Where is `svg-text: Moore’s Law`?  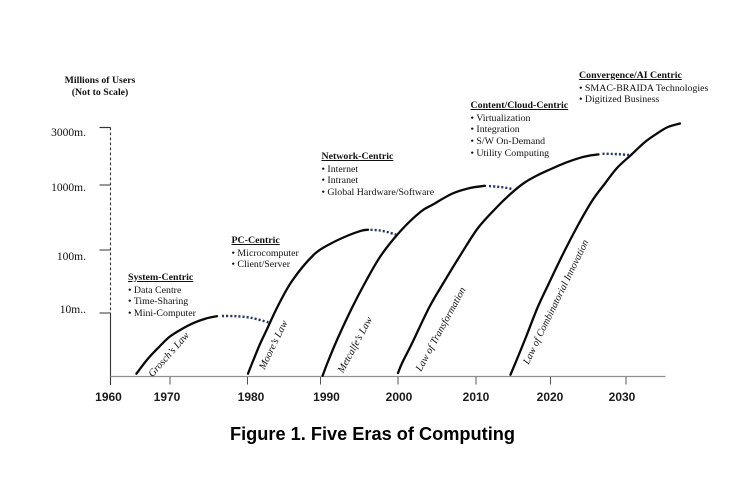
svg-text: Moore’s Law is located at coordinates (274, 345).